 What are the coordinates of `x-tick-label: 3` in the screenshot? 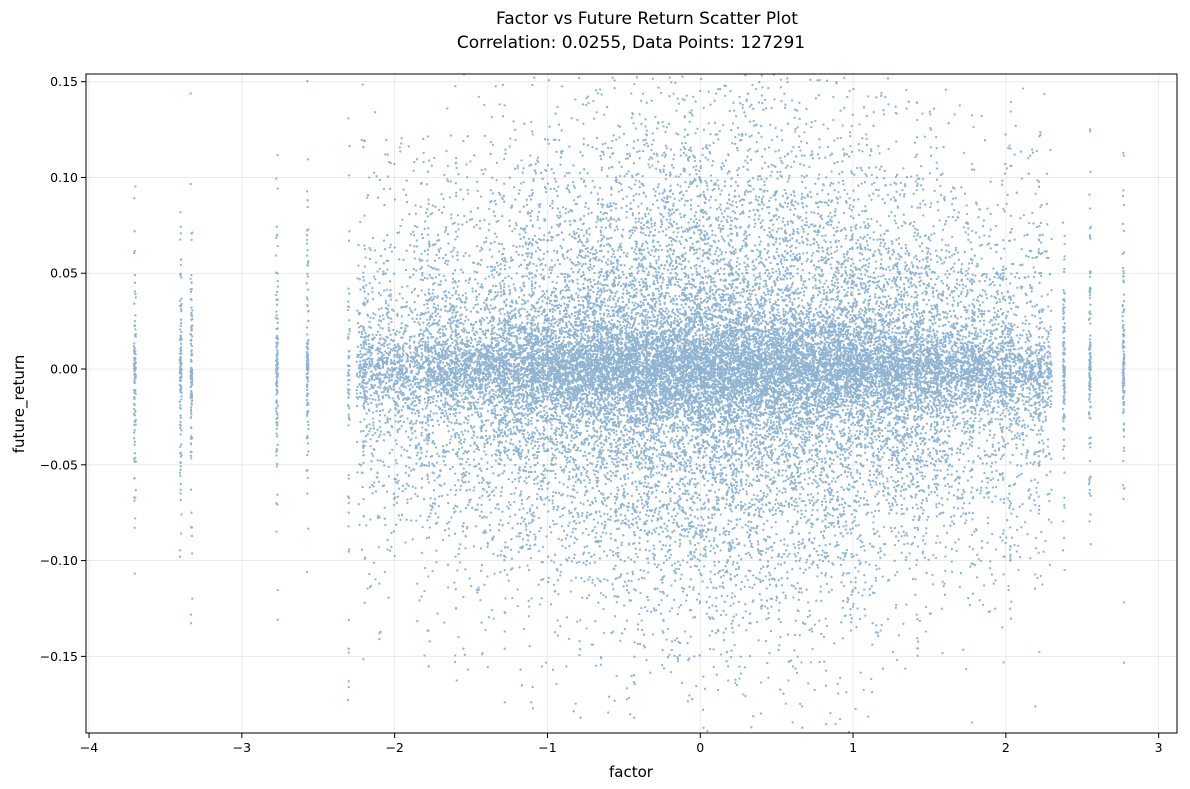 It's located at (1159, 747).